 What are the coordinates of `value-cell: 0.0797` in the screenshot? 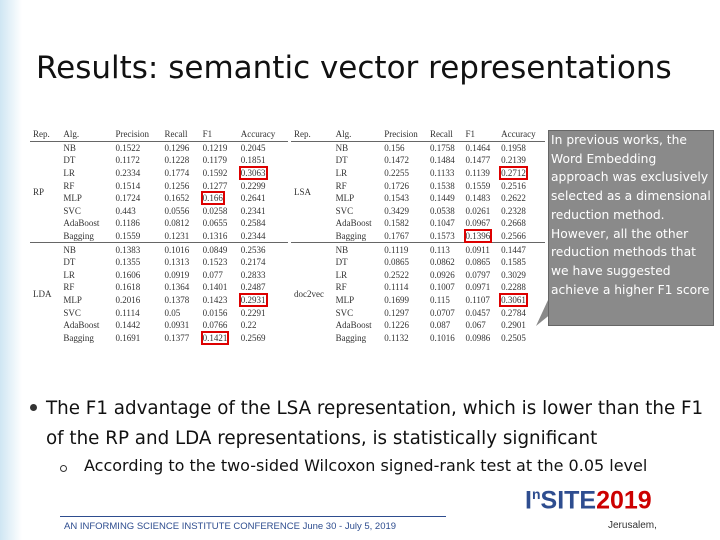 It's located at (481, 275).